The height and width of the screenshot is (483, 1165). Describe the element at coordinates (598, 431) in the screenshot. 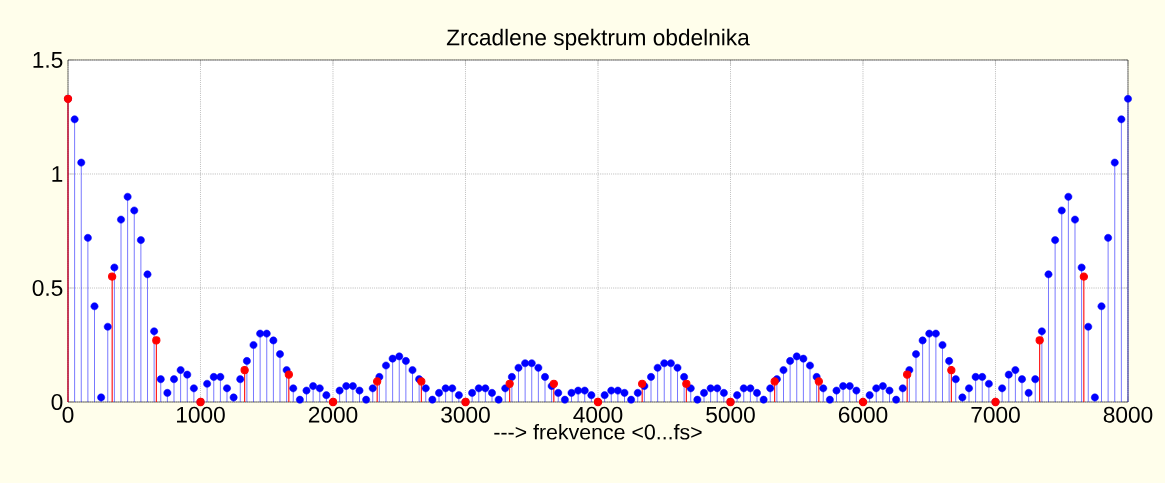

I see `x-axis-title: ---> frekvence <0...fs>` at that location.